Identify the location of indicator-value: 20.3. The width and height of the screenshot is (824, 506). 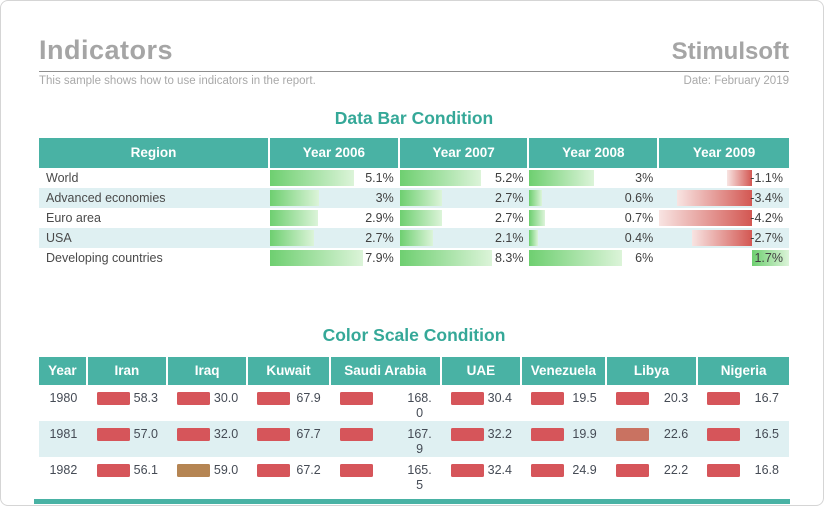
(676, 398).